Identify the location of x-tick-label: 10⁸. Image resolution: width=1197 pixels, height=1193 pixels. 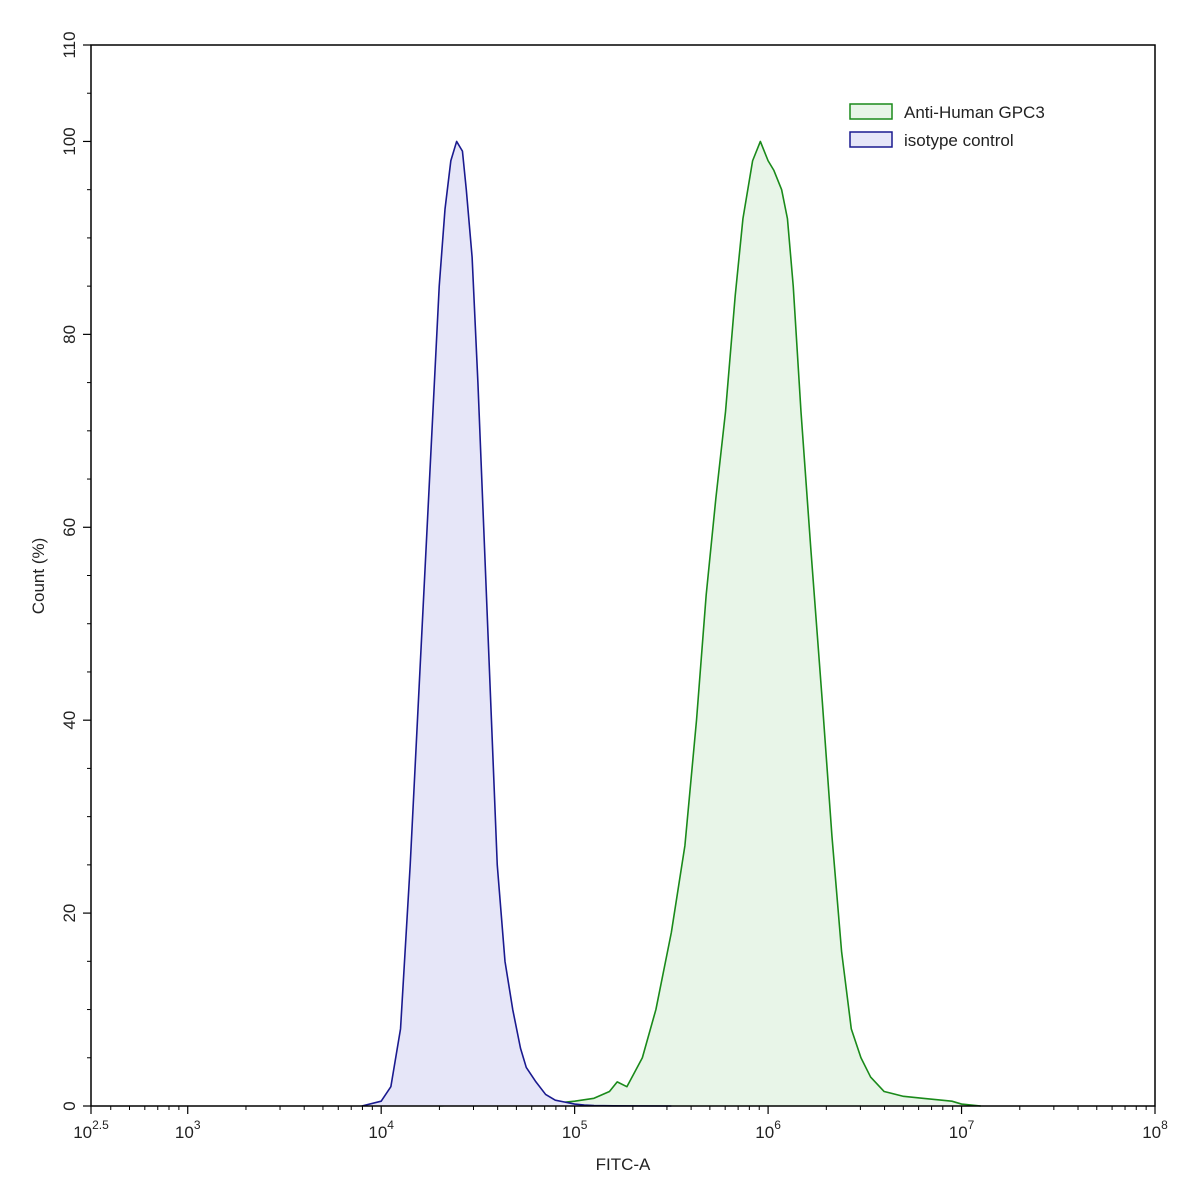
(1155, 1130).